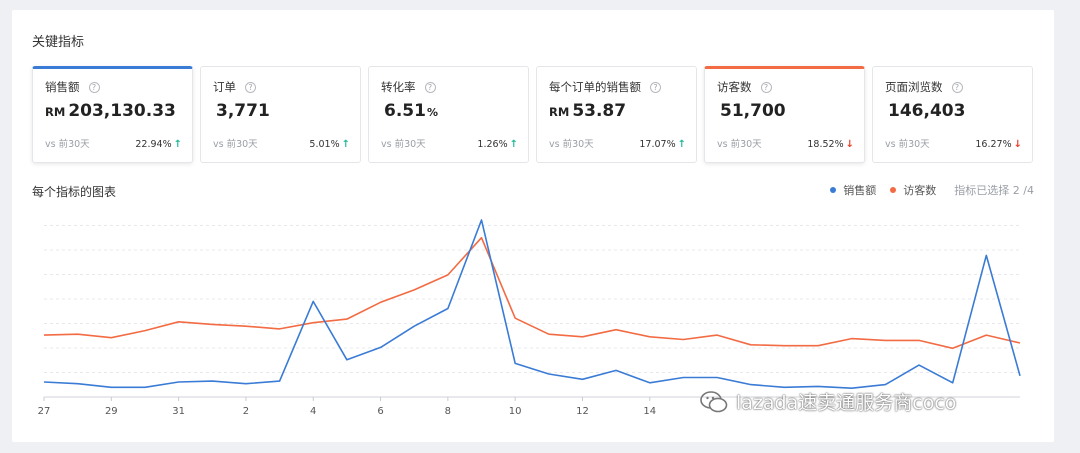 Image resolution: width=1080 pixels, height=453 pixels. Describe the element at coordinates (408, 87) in the screenshot. I see `kpi-label: 转化率?` at that location.